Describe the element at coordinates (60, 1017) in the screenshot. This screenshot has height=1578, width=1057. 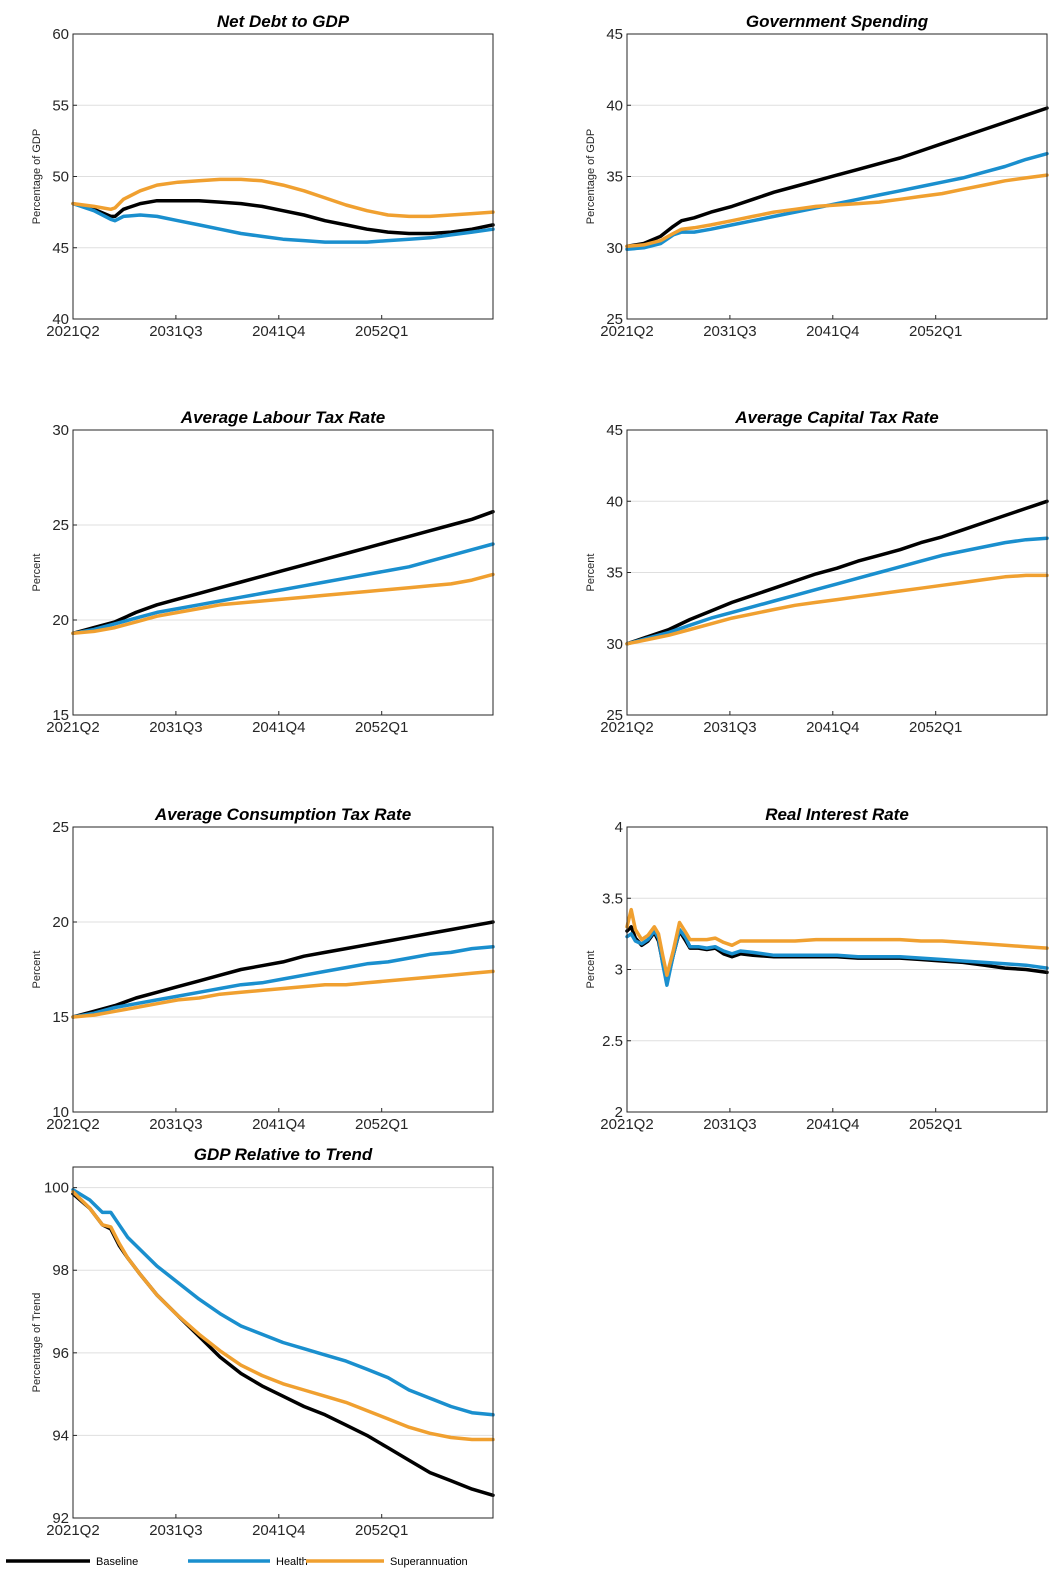
I see `y-tick-label: 15` at that location.